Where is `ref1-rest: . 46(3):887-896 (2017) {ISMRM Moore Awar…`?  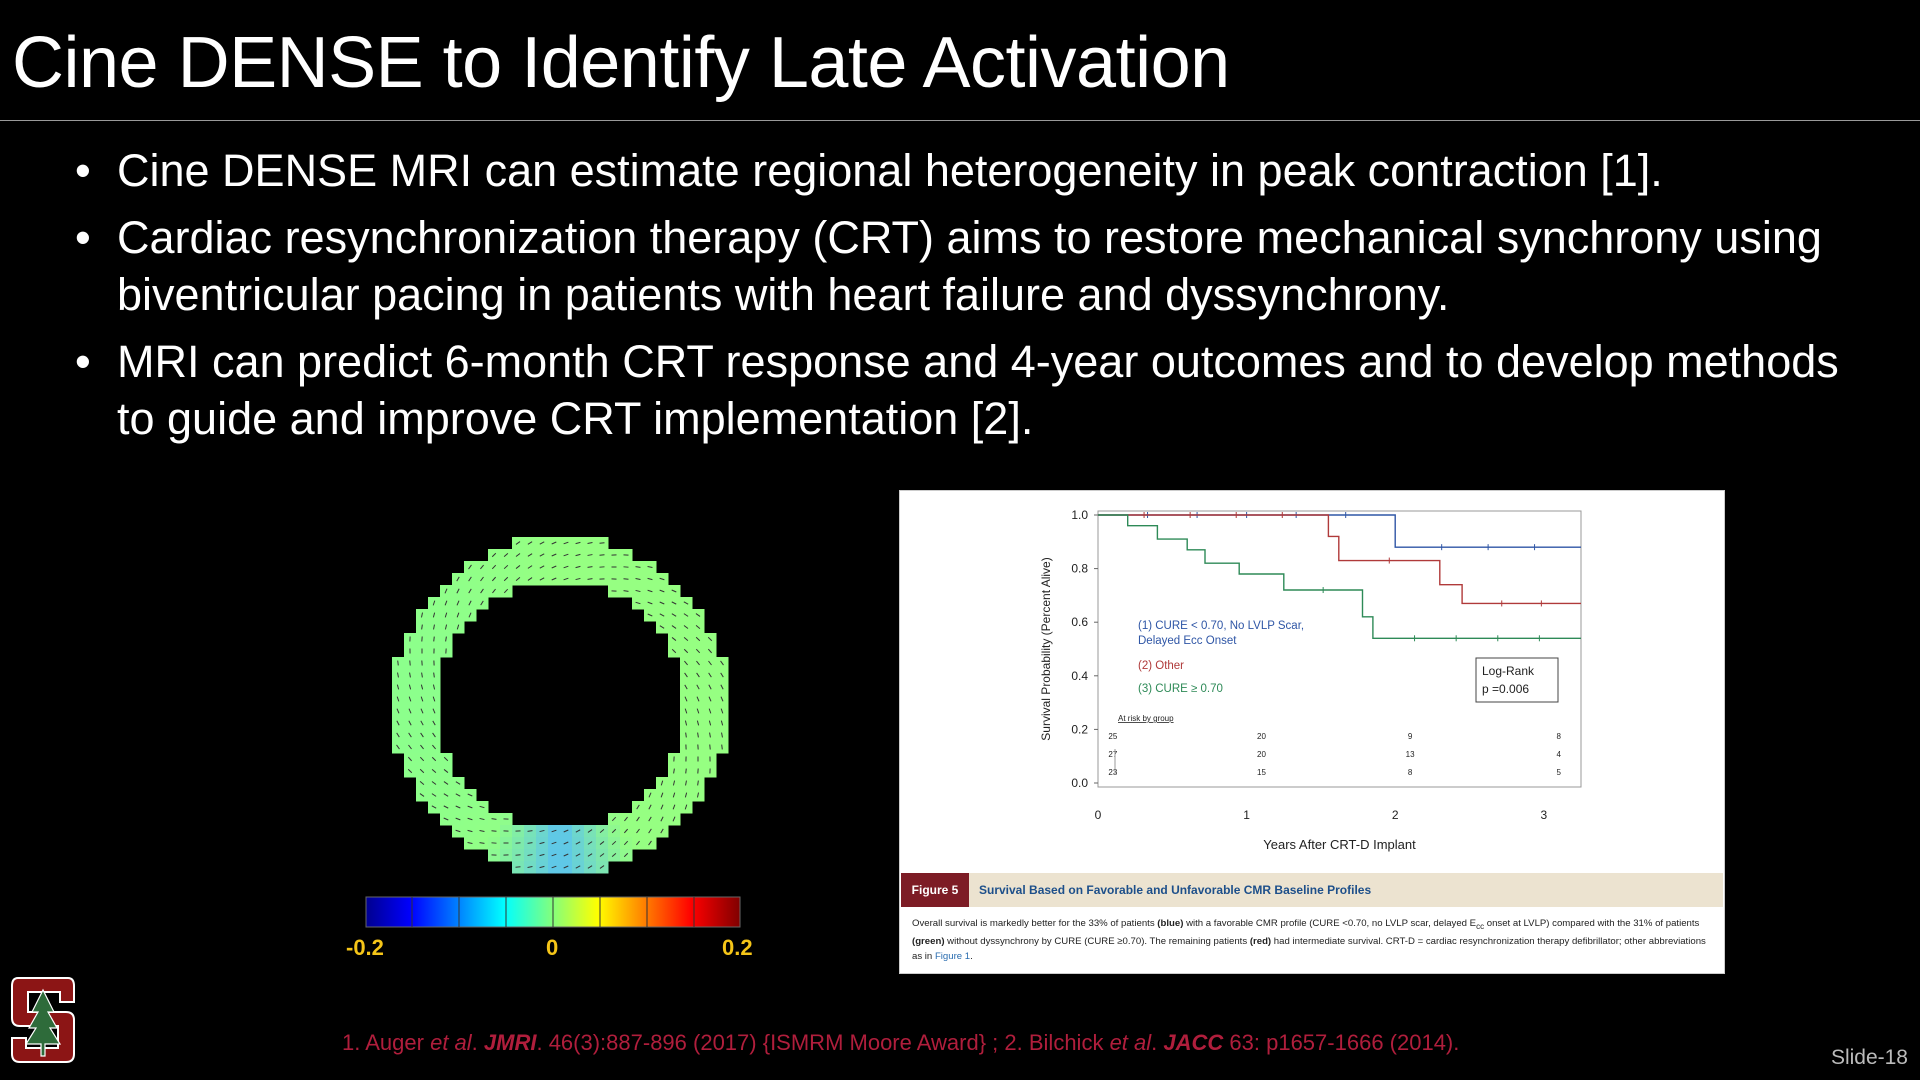 ref1-rest: . 46(3):887-896 (2017) {ISMRM Moore Awar… is located at coordinates (823, 1042).